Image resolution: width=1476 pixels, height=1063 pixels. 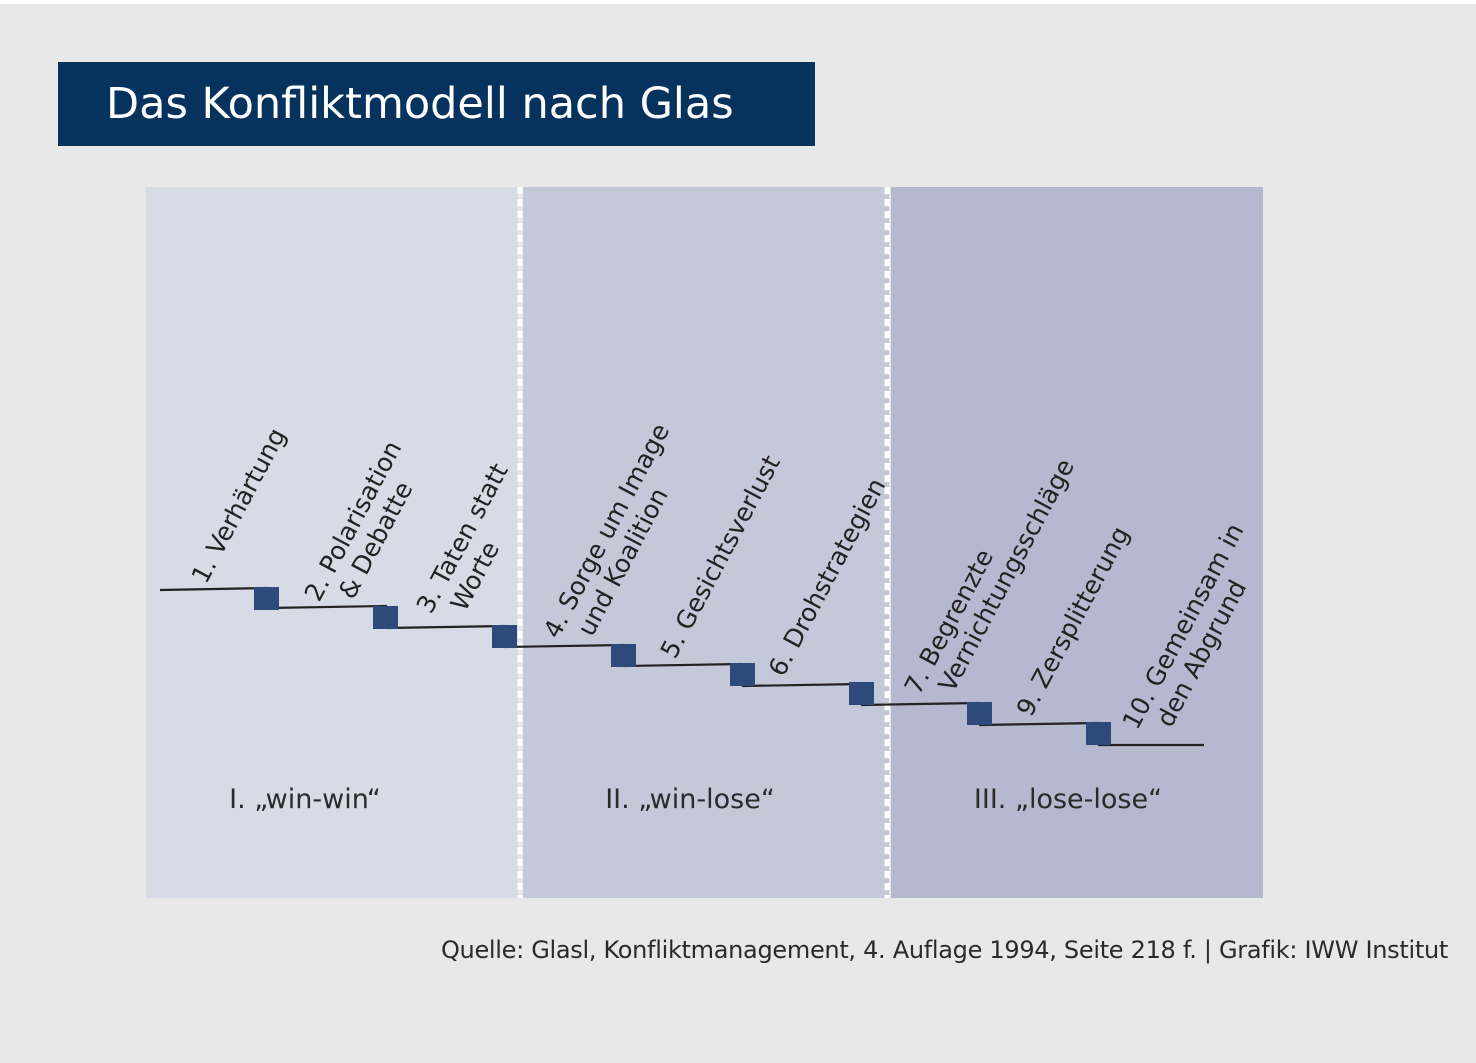 I want to click on title-box: Das Konfliktmodell nach Glas, so click(x=436, y=104).